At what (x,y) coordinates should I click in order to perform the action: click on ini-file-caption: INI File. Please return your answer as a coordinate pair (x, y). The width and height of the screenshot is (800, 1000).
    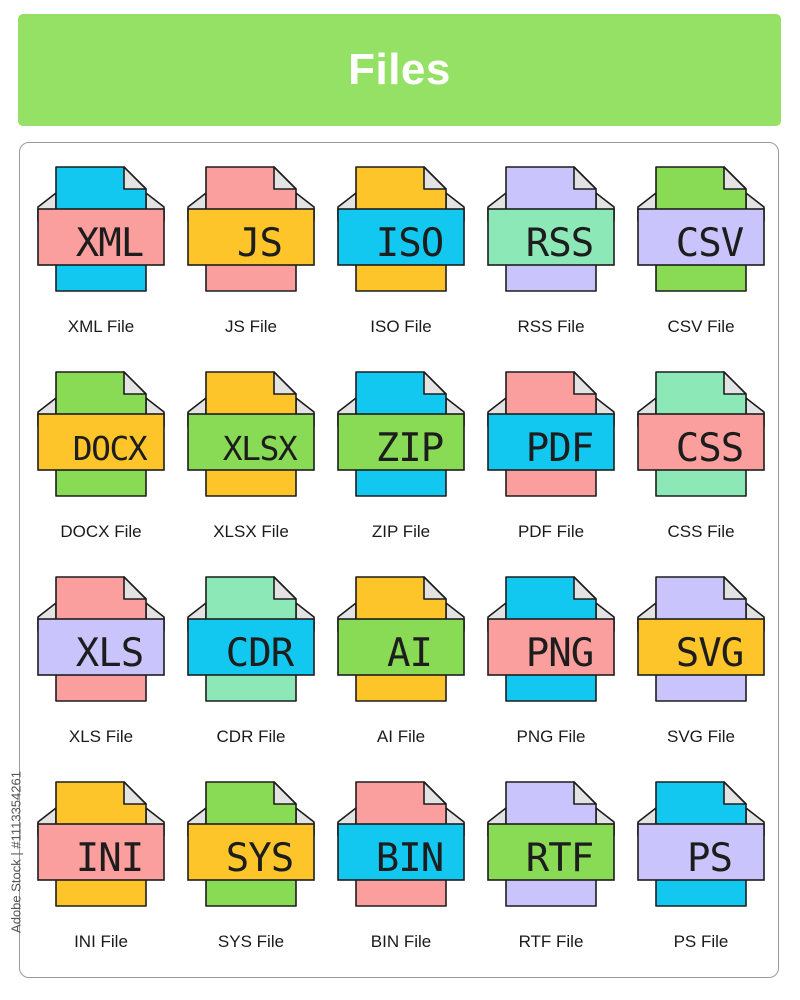
    Looking at the image, I should click on (101, 941).